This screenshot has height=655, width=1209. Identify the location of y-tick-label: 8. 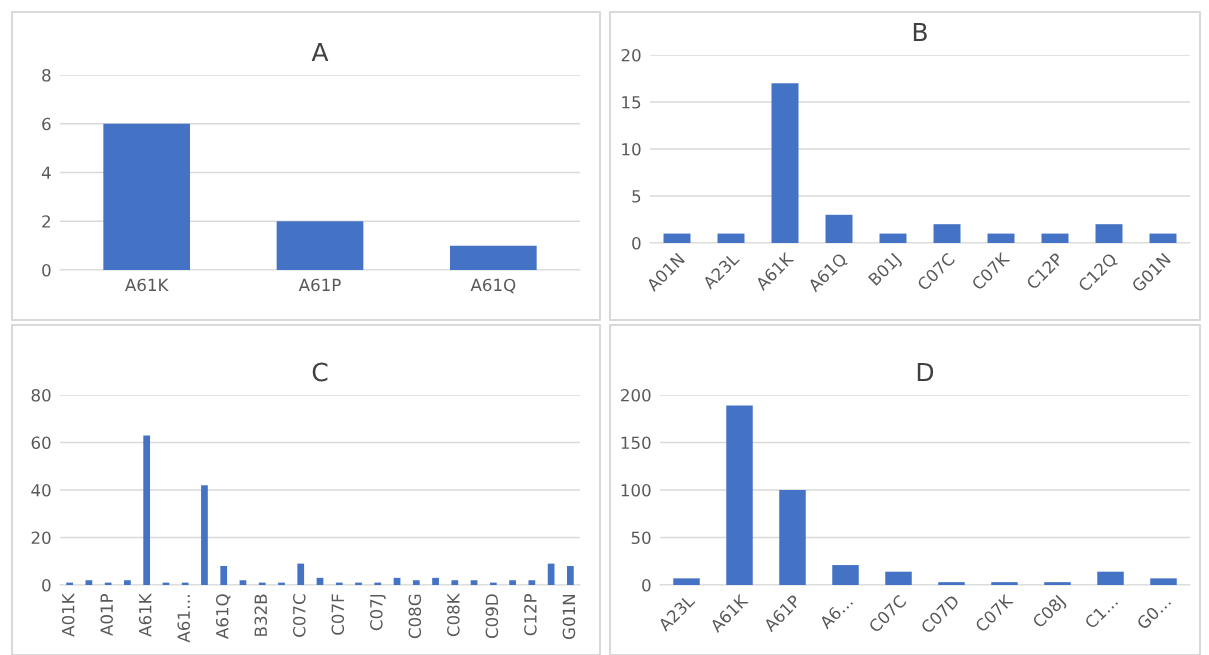
(46, 75).